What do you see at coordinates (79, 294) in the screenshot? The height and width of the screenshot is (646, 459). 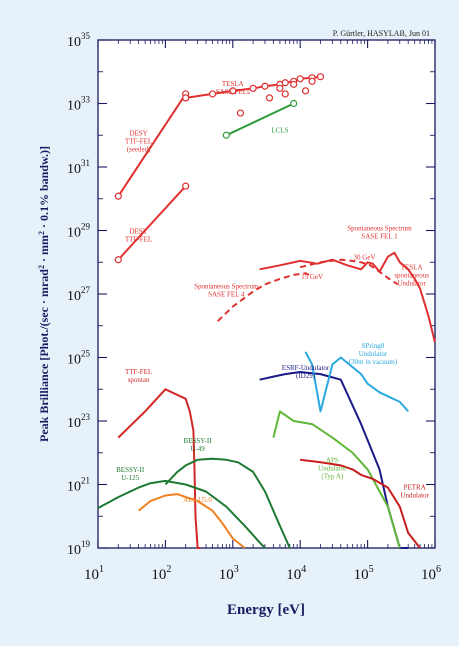 I see `y-tick-label: 1027` at bounding box center [79, 294].